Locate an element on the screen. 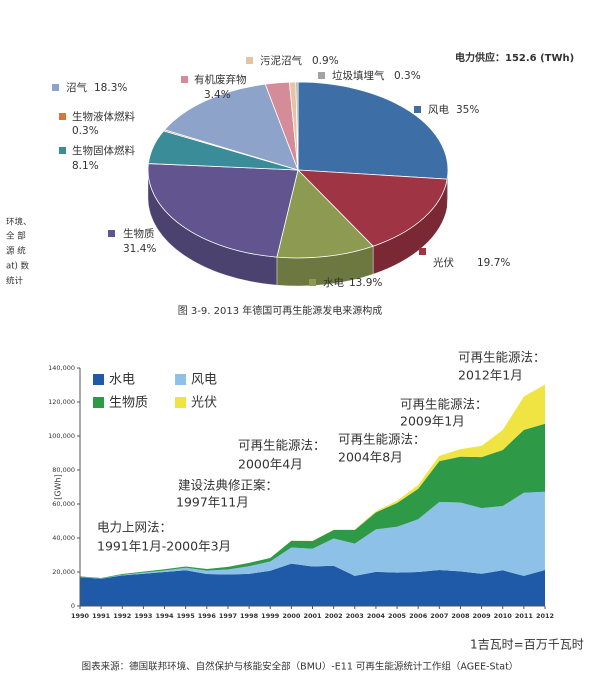 Image resolution: width=595 pixels, height=688 pixels. margin-fragment: at) 数 is located at coordinates (18, 266).